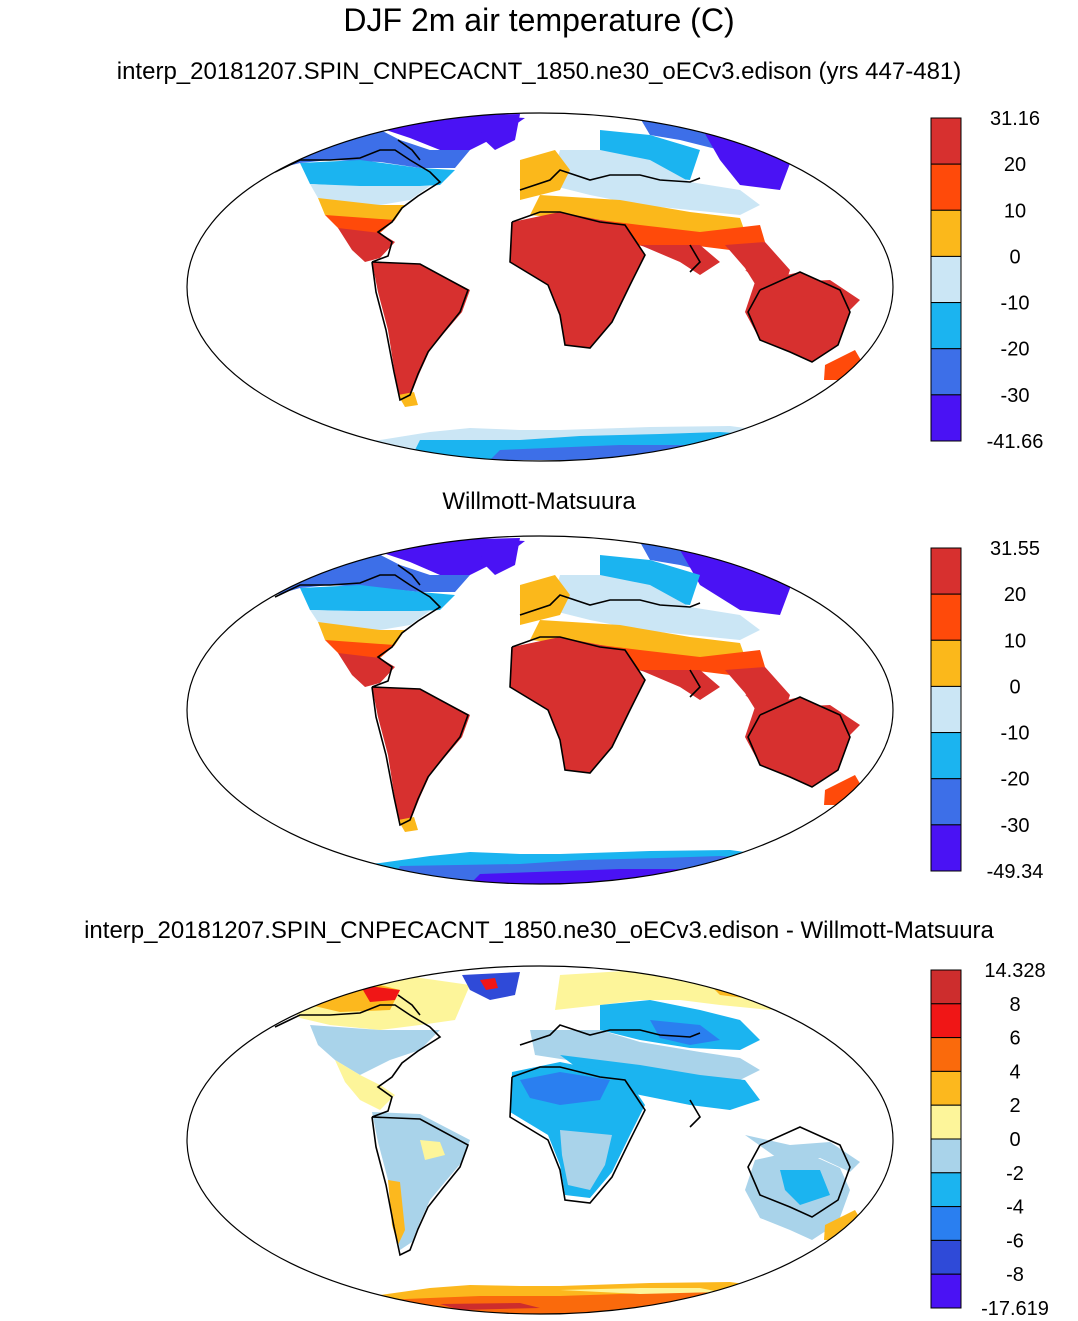  I want to click on colorbar-3: 14.328 8 6 4 2 0 -2 -4 -6 -8 -17.619, so click(989, 1140).